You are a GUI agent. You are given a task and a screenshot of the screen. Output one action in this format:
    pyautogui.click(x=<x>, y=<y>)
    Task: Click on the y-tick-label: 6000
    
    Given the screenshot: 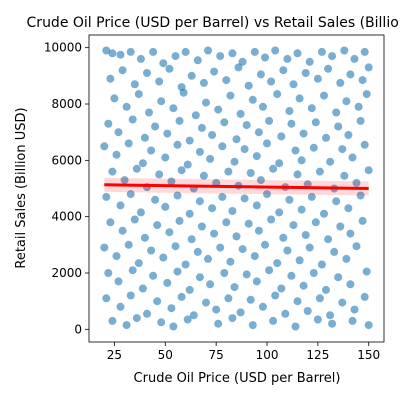 What is the action you would take?
    pyautogui.click(x=66, y=160)
    